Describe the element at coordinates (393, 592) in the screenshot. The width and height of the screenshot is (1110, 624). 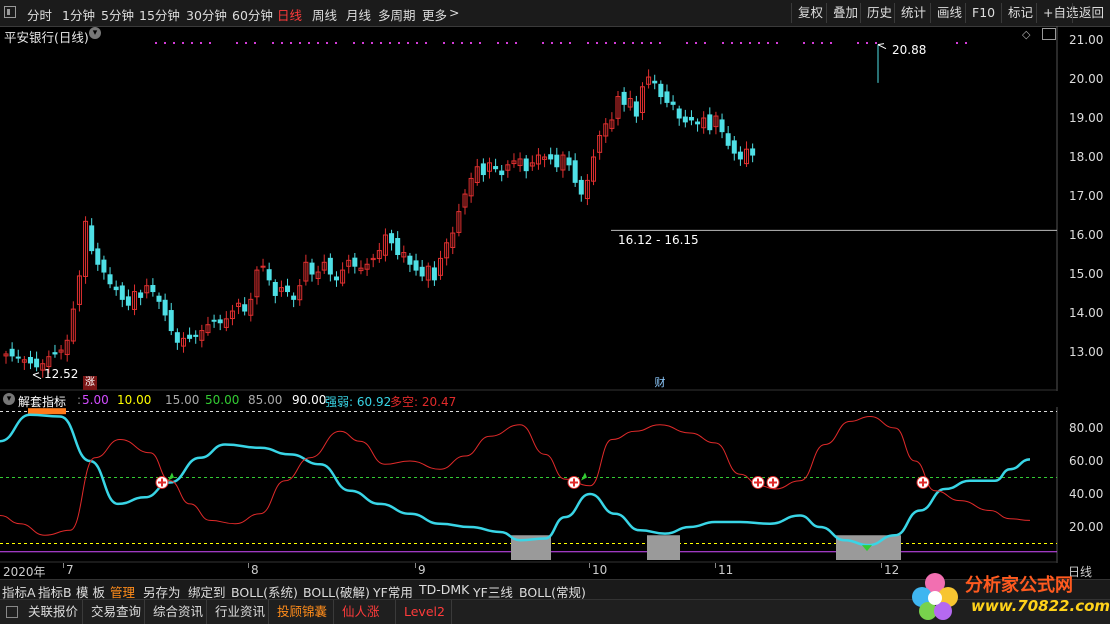
I see `indicator-tab: YF常用` at that location.